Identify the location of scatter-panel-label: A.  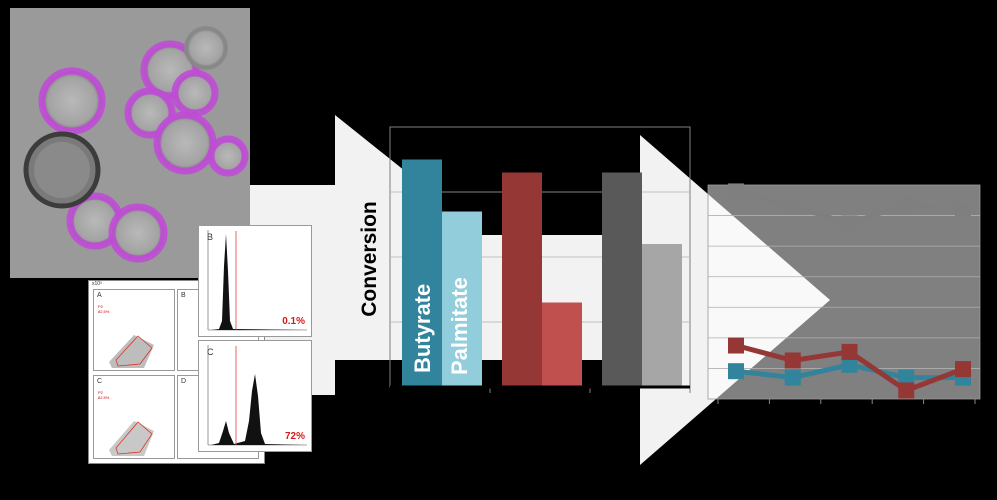
(99, 295).